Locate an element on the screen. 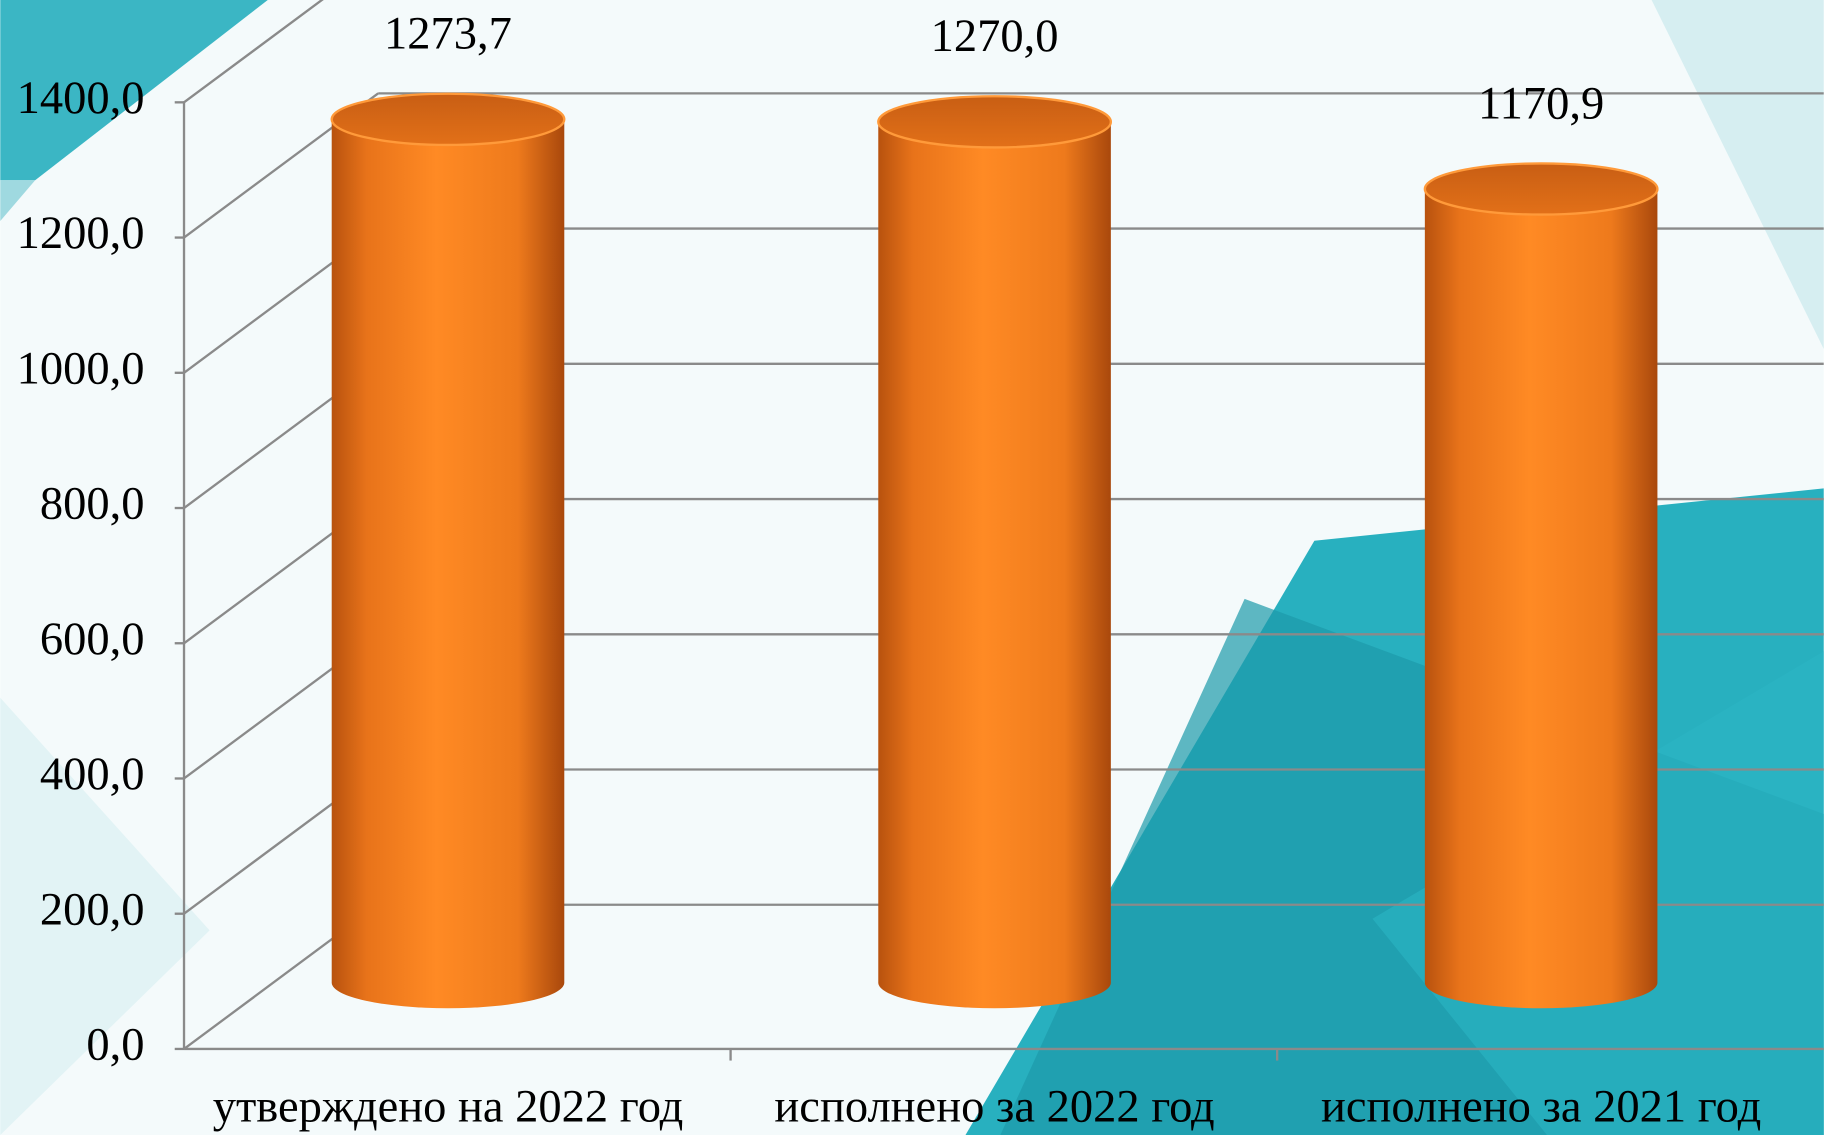 The image size is (1824, 1135). x-tick-label: исполнено за 2021 год is located at coordinates (1541, 1106).